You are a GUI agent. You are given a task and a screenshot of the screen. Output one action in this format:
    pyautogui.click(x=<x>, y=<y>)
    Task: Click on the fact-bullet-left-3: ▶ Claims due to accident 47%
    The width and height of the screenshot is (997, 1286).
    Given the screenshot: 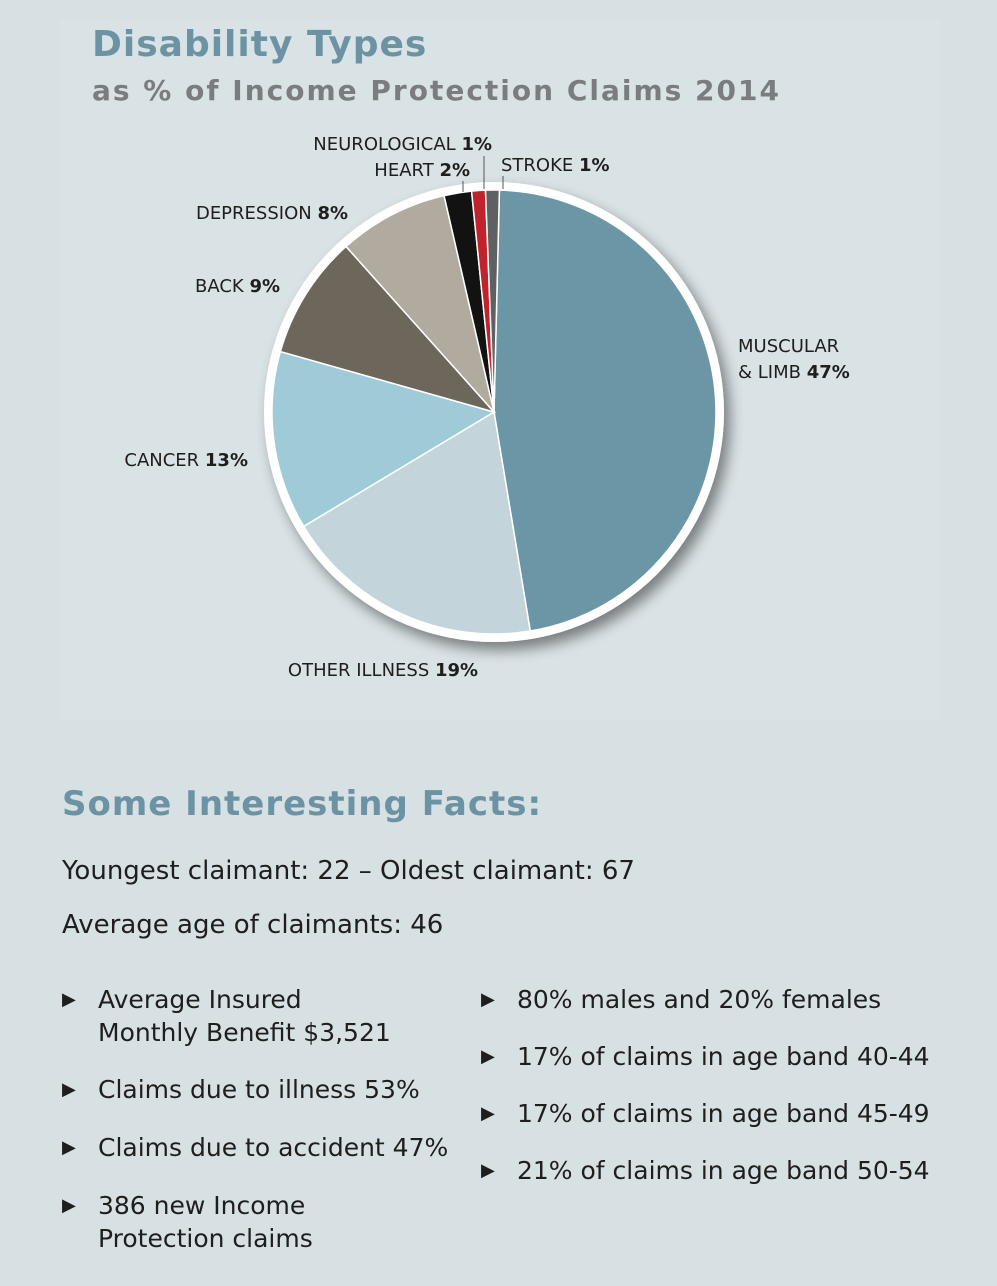 What is the action you would take?
    pyautogui.click(x=255, y=1147)
    